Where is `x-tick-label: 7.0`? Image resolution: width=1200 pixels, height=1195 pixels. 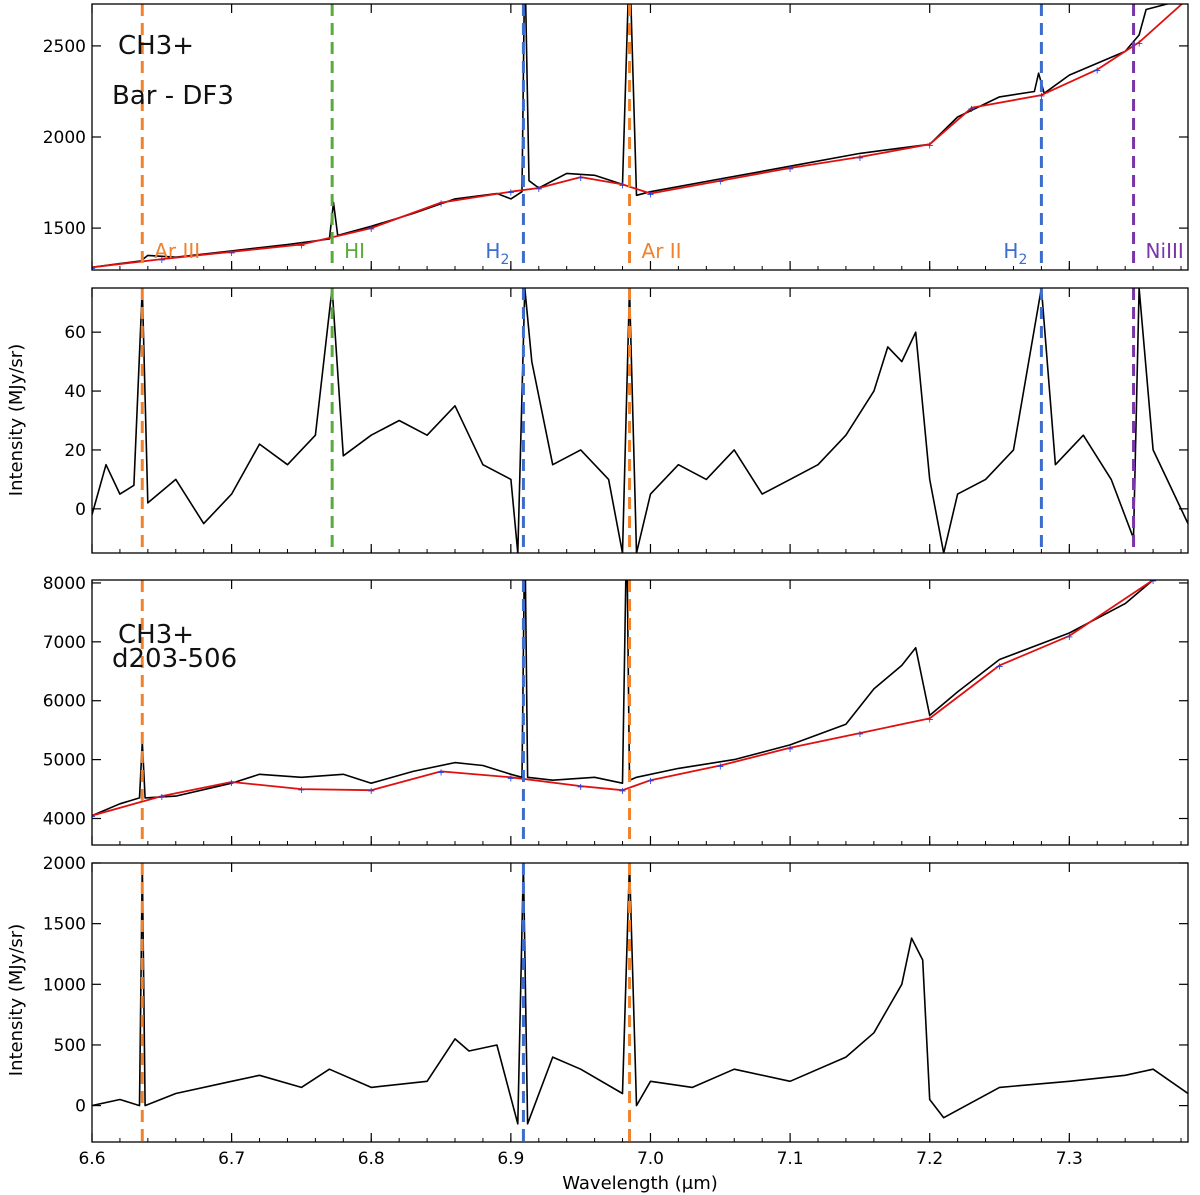 x-tick-label: 7.0 is located at coordinates (650, 1159).